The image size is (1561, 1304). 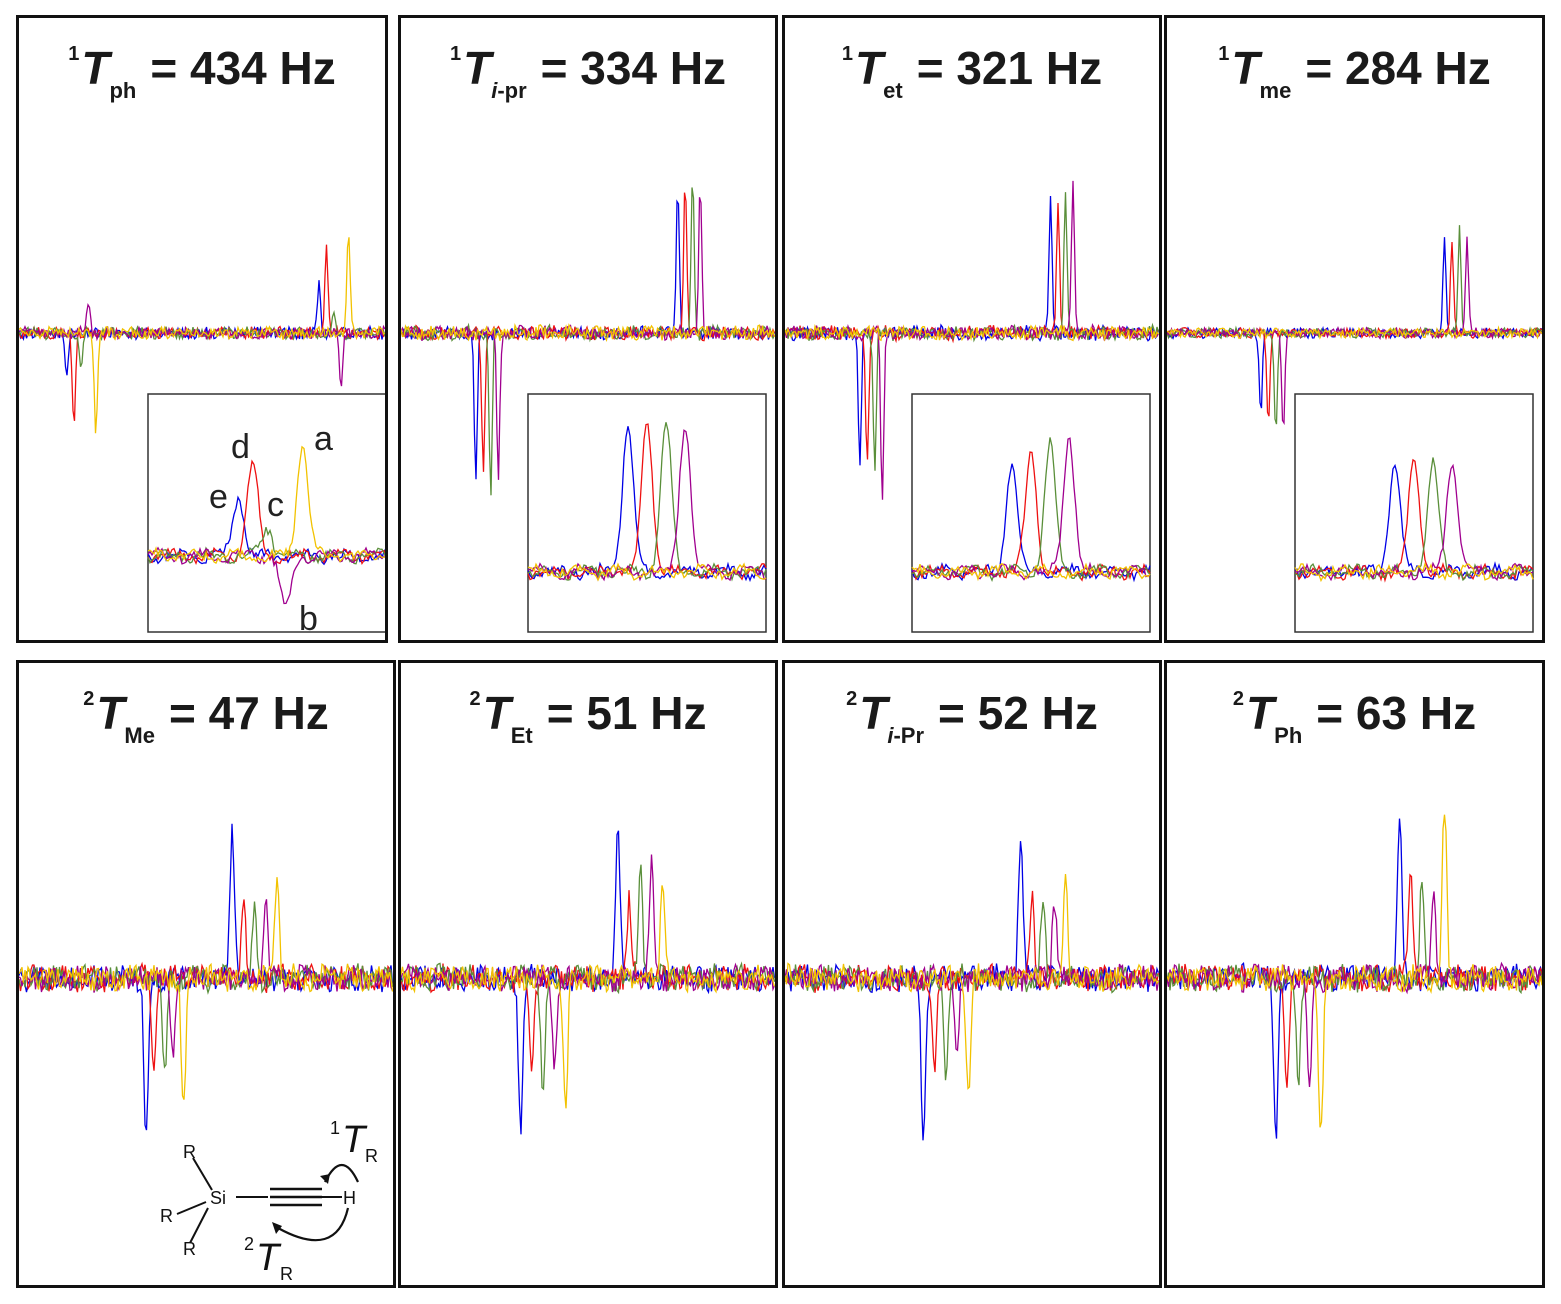 I want to click on panel-title: 1Tph = 434 Hz, so click(x=202, y=72).